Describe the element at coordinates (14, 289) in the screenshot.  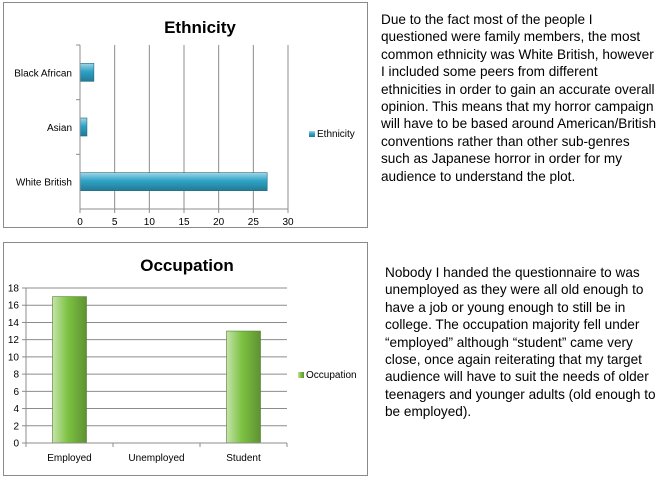
I see `y-tick-label: 18` at that location.